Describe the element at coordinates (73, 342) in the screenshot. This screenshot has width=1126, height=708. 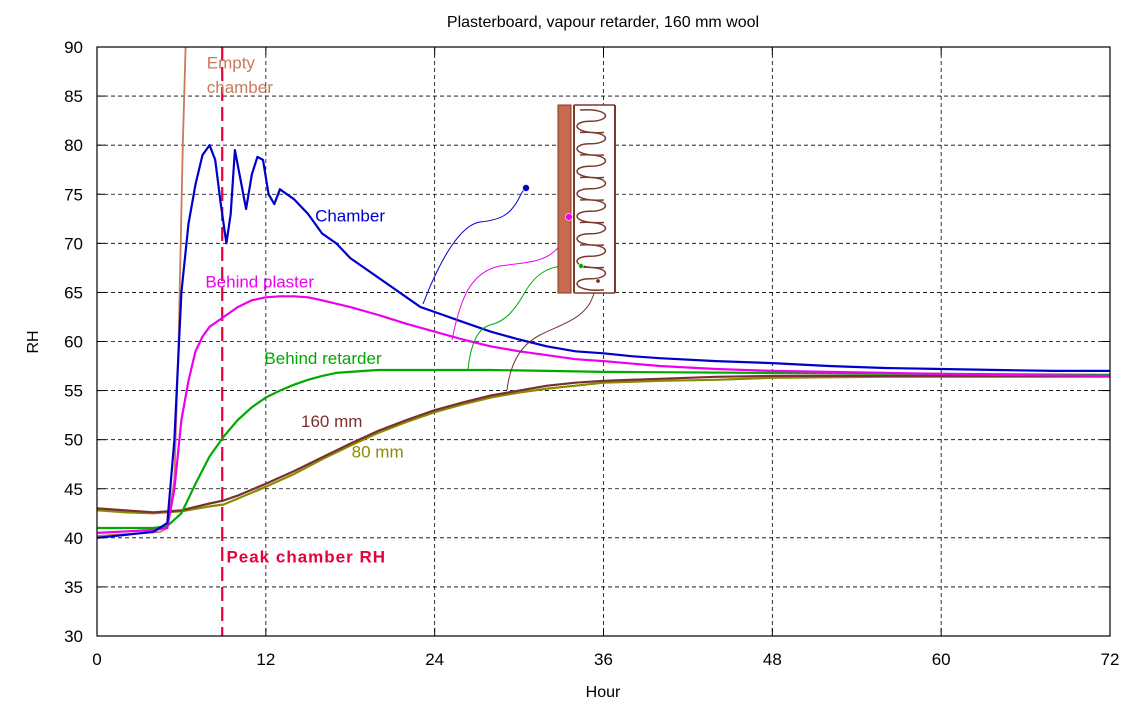
I see `y-tick-label: 60` at that location.